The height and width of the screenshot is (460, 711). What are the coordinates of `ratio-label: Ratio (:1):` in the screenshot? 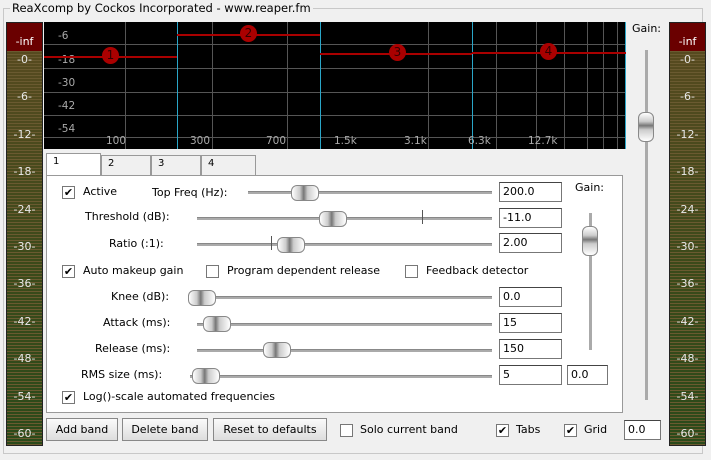 It's located at (136, 243).